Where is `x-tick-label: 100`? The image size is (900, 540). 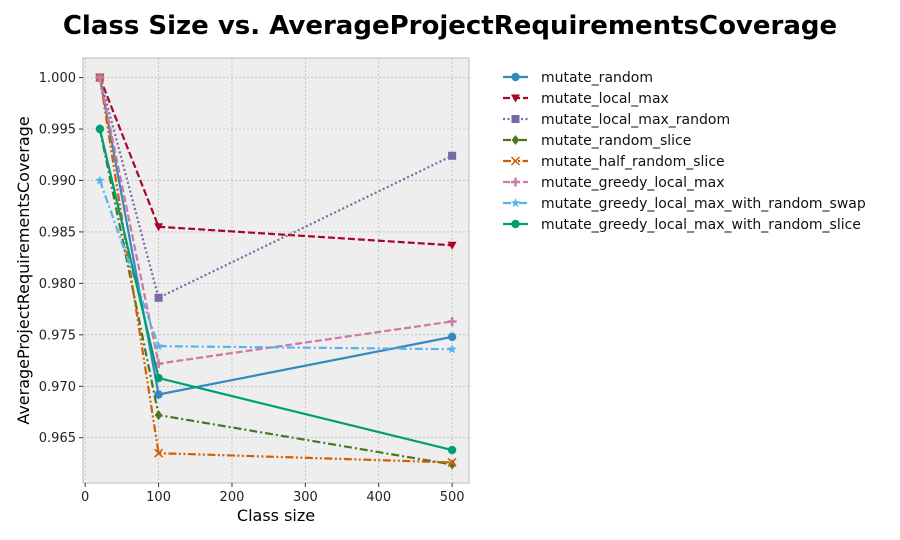 x-tick-label: 100 is located at coordinates (158, 497).